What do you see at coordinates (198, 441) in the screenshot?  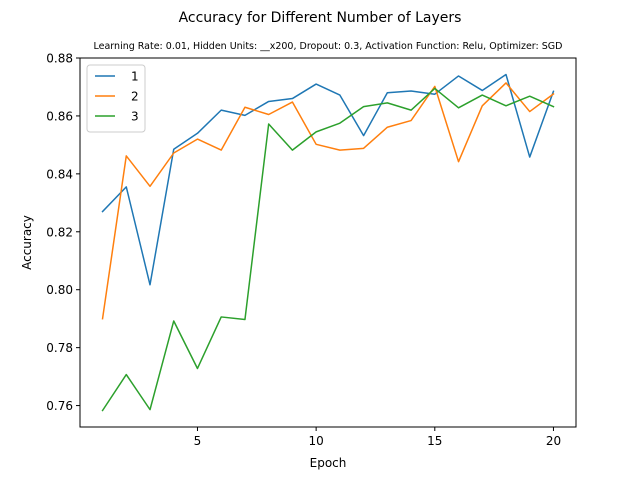 I see `x-tick-label: 5` at bounding box center [198, 441].